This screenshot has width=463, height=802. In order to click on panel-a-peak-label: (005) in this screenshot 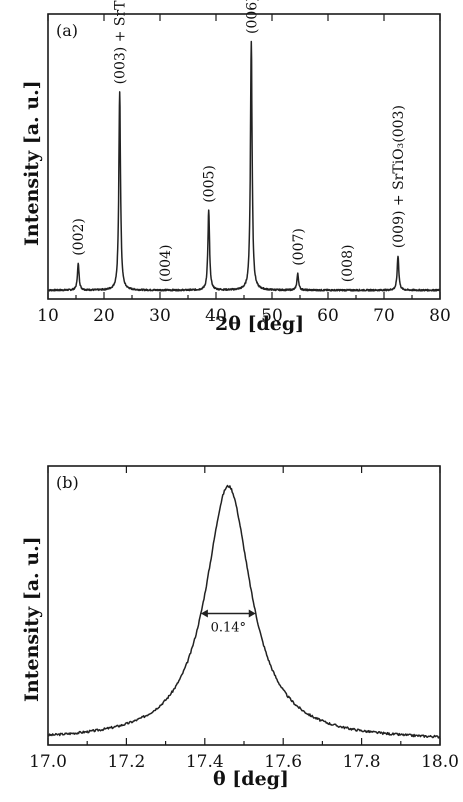, I will do `click(210, 184)`.